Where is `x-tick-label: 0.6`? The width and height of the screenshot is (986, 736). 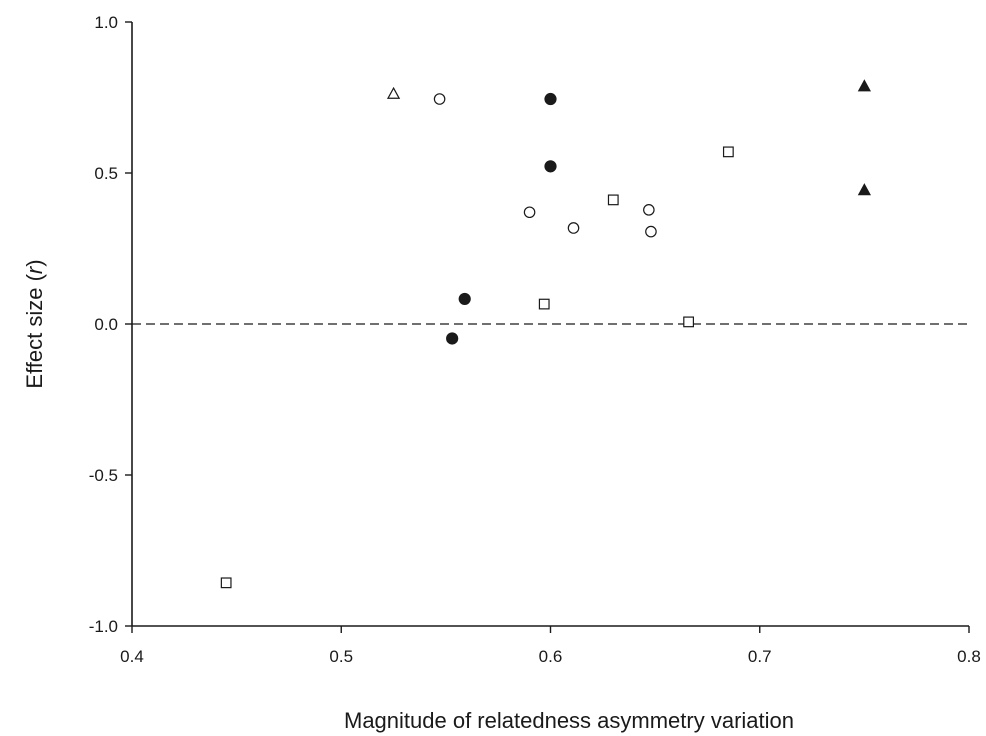 x-tick-label: 0.6 is located at coordinates (551, 656).